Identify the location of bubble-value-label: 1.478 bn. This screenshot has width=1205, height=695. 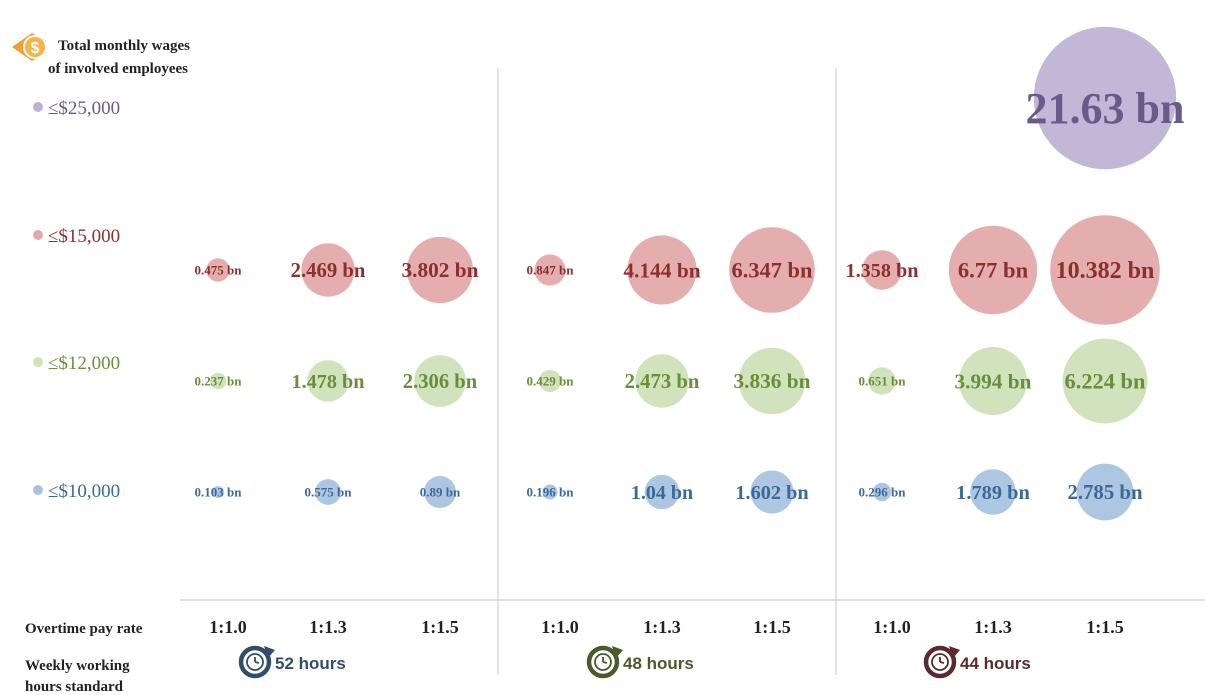
(328, 382).